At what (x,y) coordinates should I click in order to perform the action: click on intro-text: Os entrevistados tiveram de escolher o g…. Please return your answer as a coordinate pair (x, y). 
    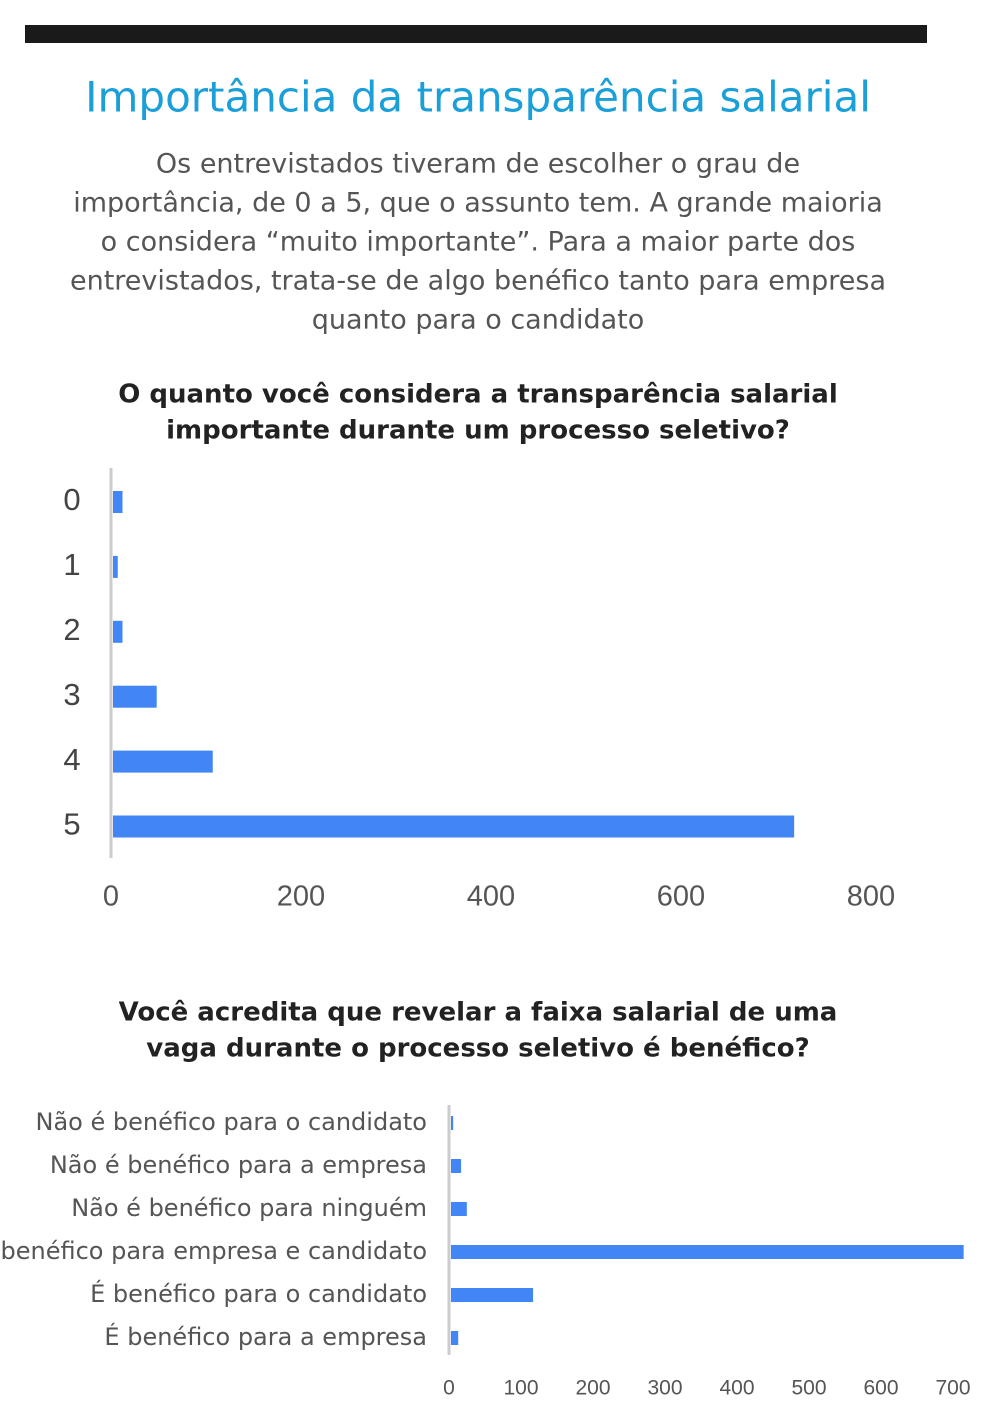
    Looking at the image, I should click on (478, 164).